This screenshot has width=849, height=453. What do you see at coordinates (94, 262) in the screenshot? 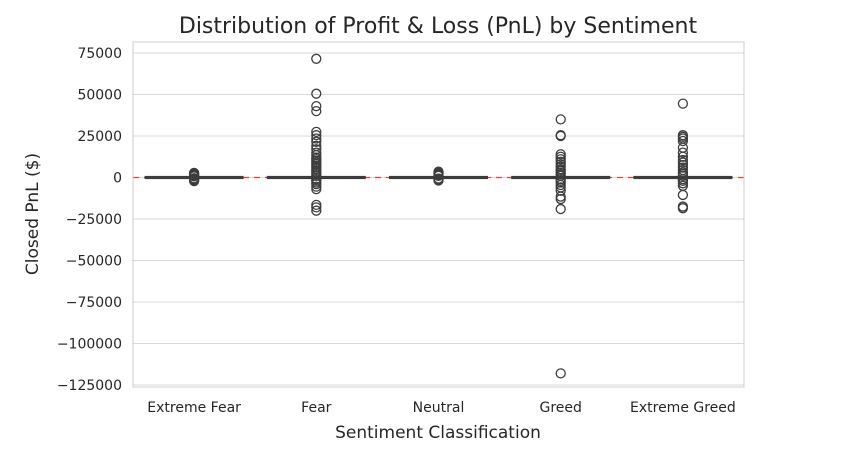
I see `y-tick-label: −50000` at bounding box center [94, 262].